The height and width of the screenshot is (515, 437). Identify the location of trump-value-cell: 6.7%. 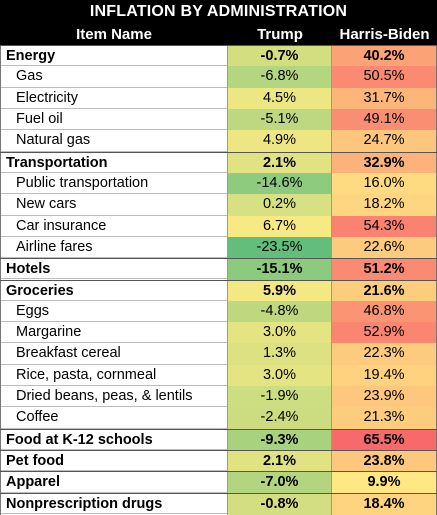
(280, 226).